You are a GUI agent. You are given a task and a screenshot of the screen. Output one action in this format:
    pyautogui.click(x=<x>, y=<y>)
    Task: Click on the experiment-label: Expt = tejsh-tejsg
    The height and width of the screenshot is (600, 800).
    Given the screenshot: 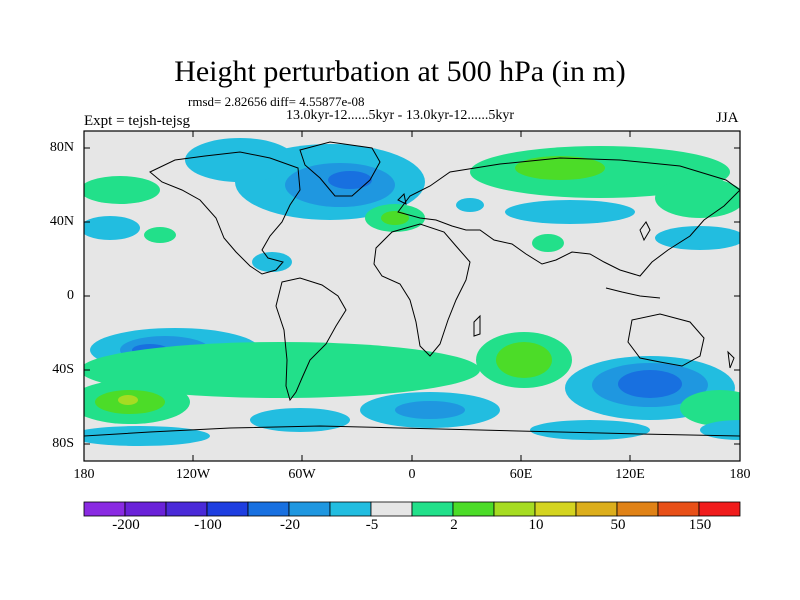 What is the action you would take?
    pyautogui.click(x=137, y=121)
    